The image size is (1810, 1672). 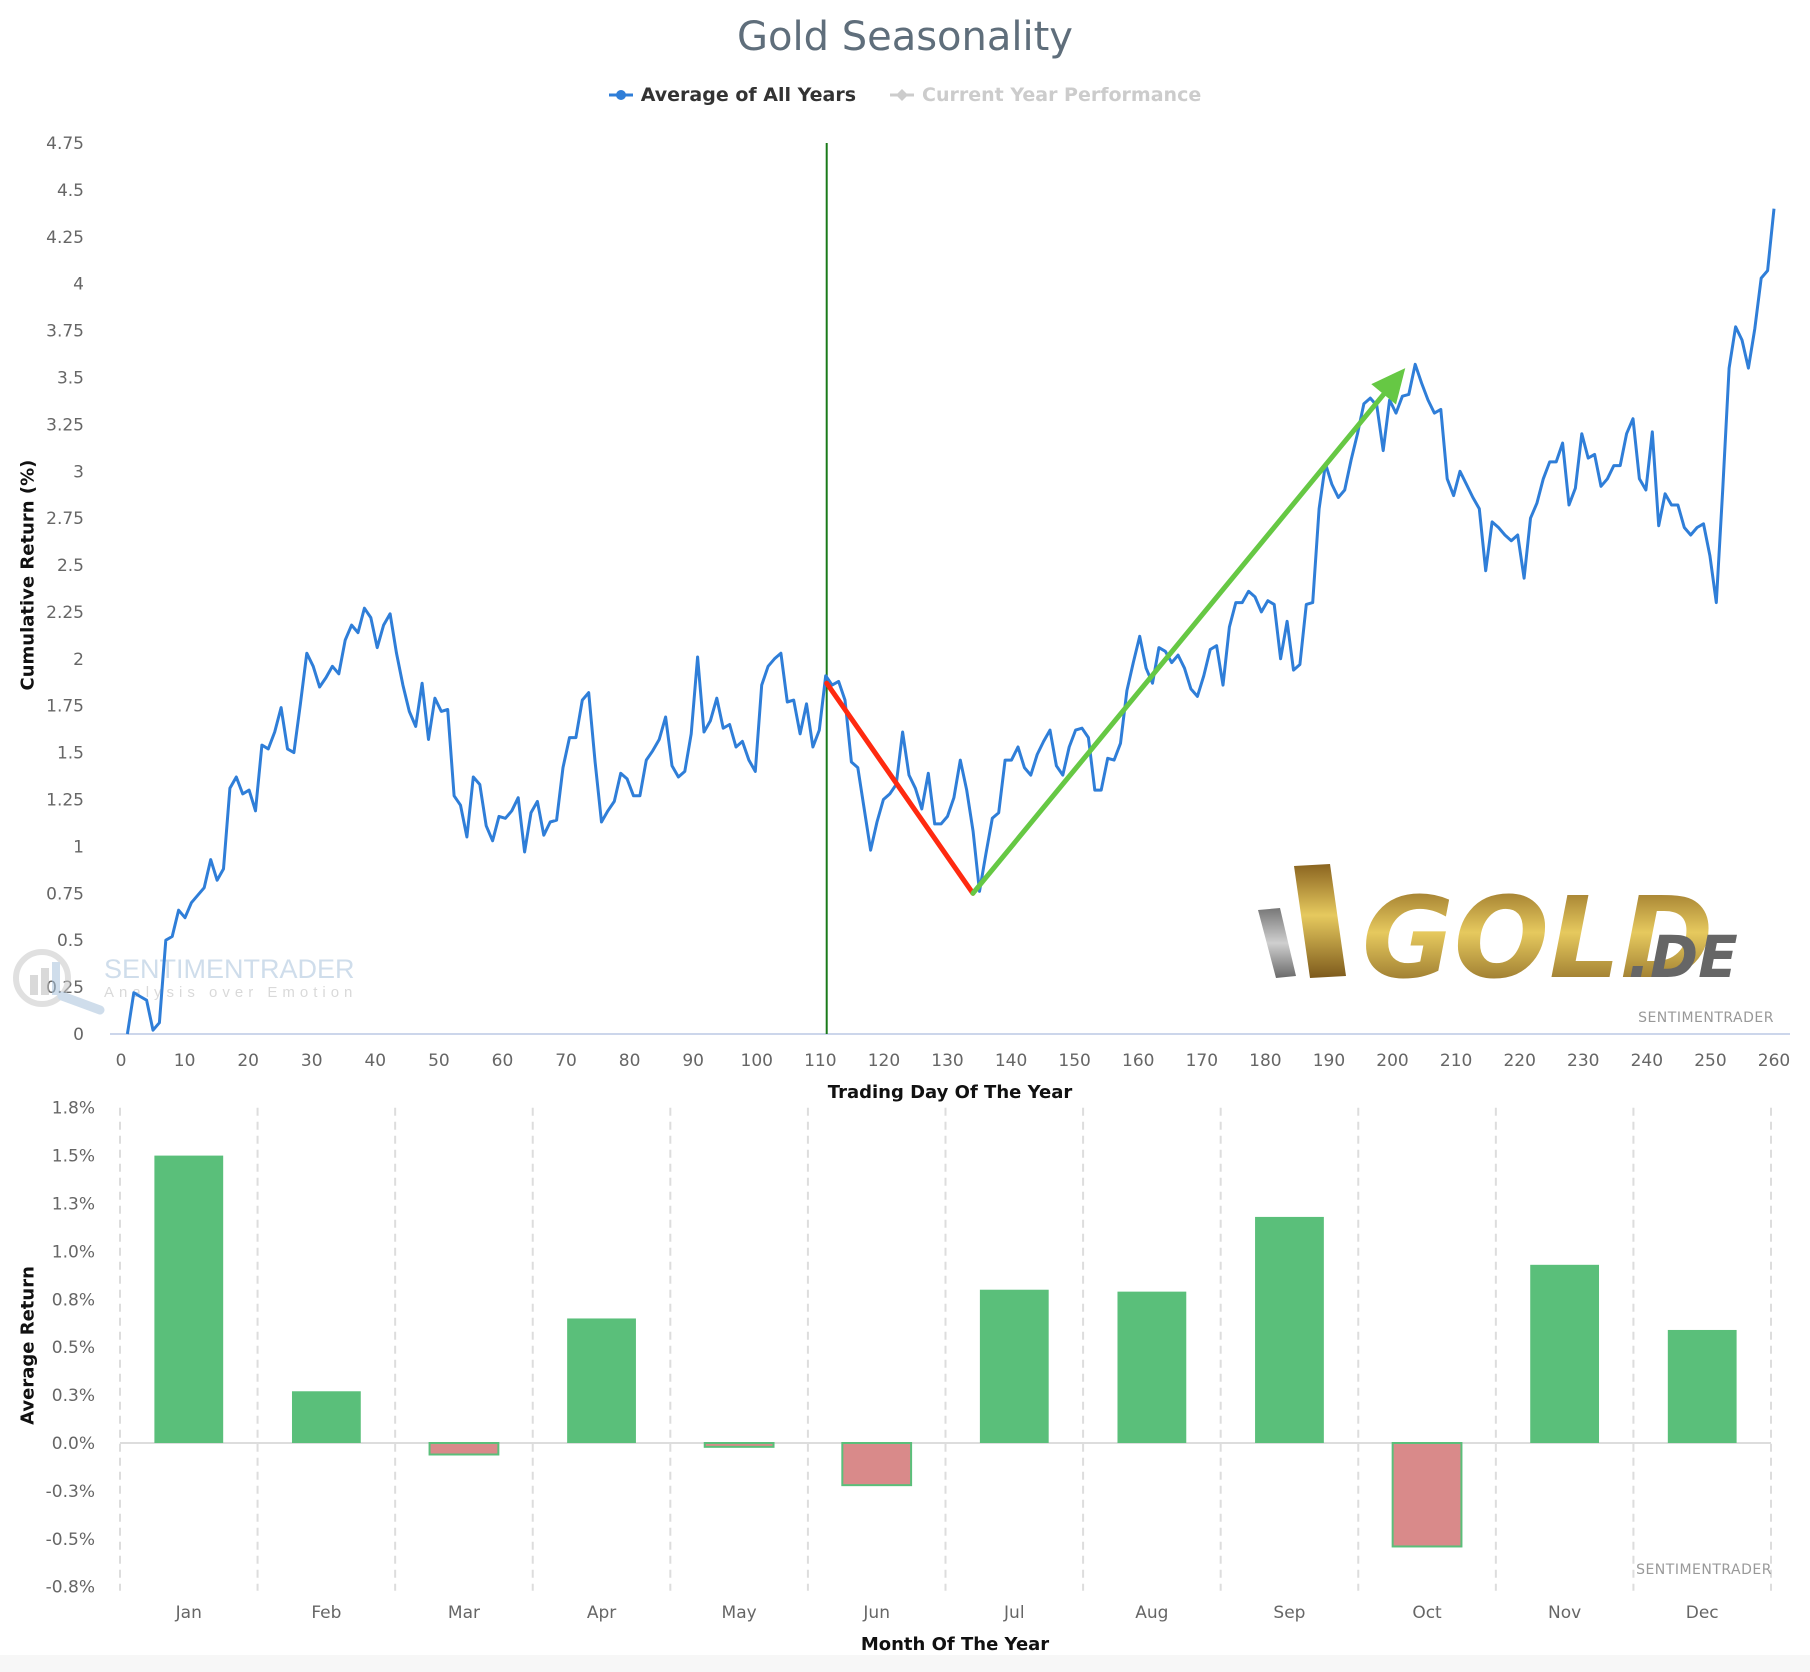 What do you see at coordinates (70, 1588) in the screenshot?
I see `y-tick-label: -0.8%` at bounding box center [70, 1588].